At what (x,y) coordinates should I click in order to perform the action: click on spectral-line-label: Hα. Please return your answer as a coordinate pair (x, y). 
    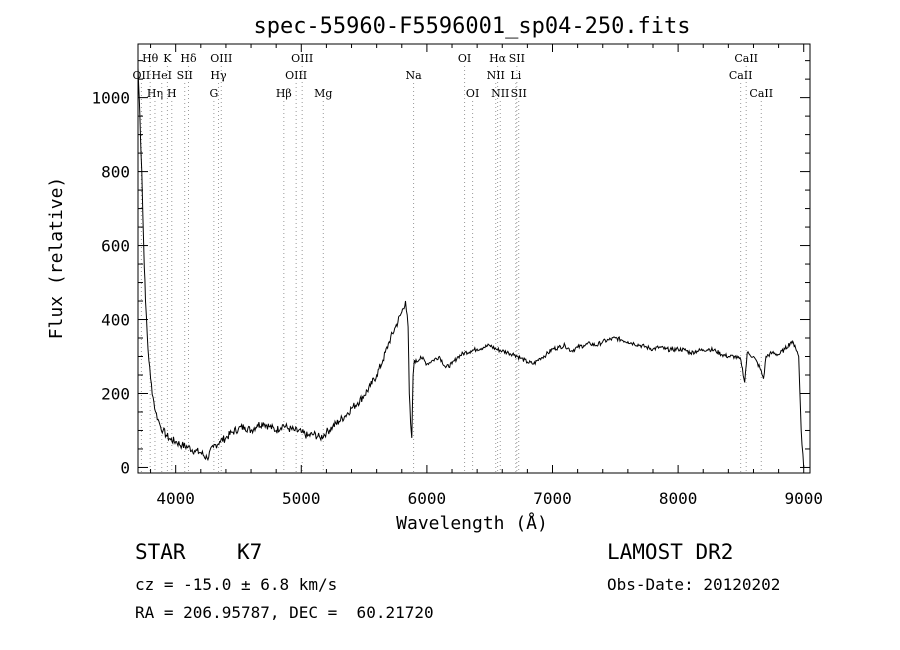
    Looking at the image, I should click on (498, 58).